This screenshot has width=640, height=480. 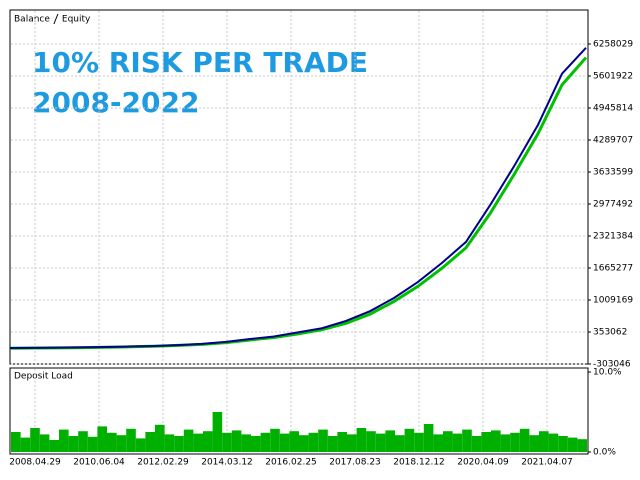 I want to click on y-tick-label: 10.0%, so click(x=607, y=373).